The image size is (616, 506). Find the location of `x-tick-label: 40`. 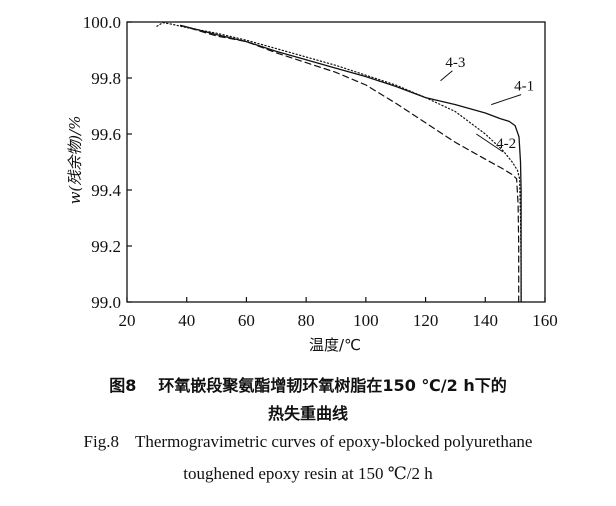

x-tick-label: 40 is located at coordinates (186, 320).